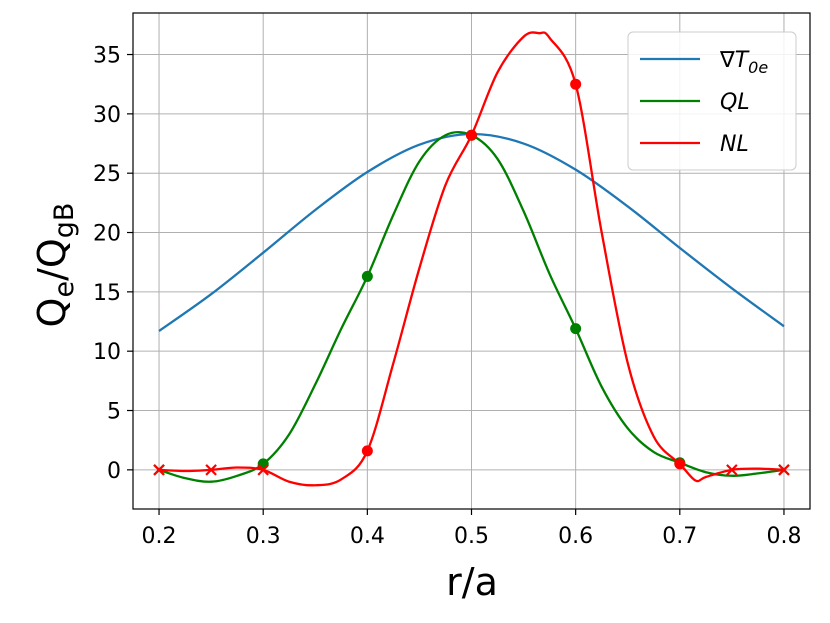  What do you see at coordinates (783, 536) in the screenshot?
I see `x-tick-label: 0.8` at bounding box center [783, 536].